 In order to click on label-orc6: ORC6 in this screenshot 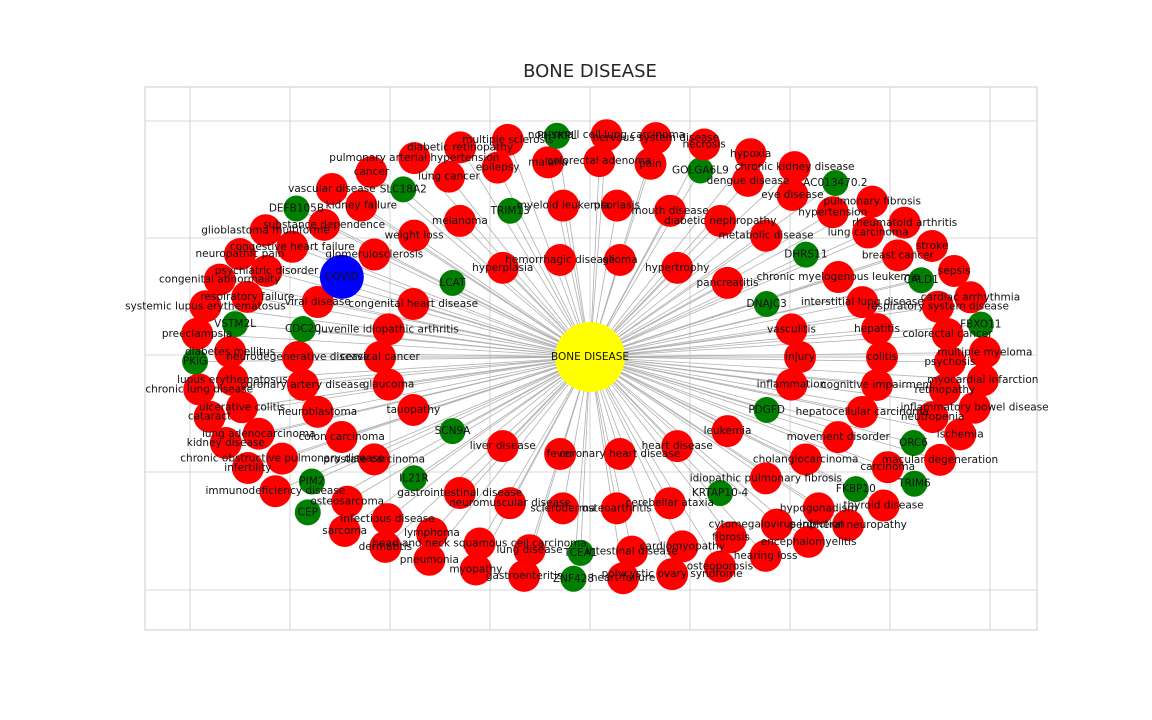, I will do `click(913, 443)`.